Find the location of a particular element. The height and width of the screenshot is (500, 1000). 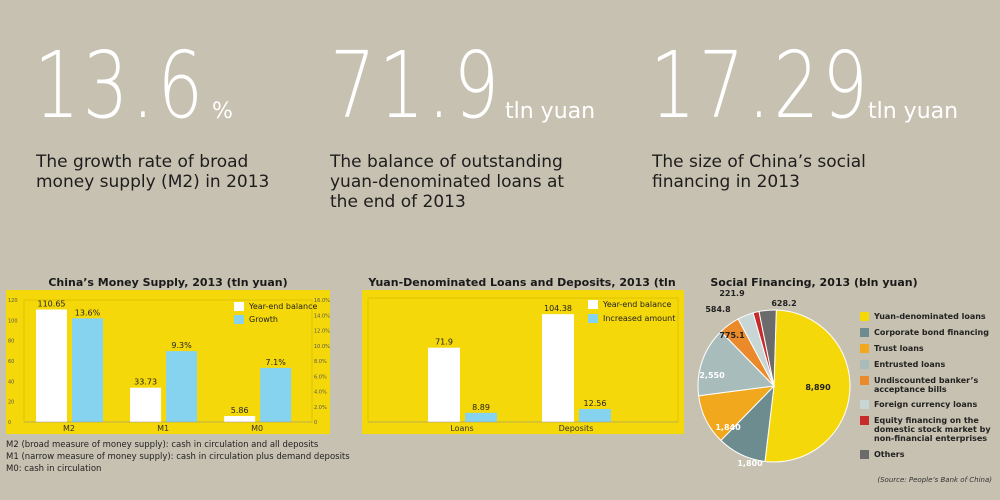

stat-social-financing: 17.29 tln yuan is located at coordinates (804, 85).